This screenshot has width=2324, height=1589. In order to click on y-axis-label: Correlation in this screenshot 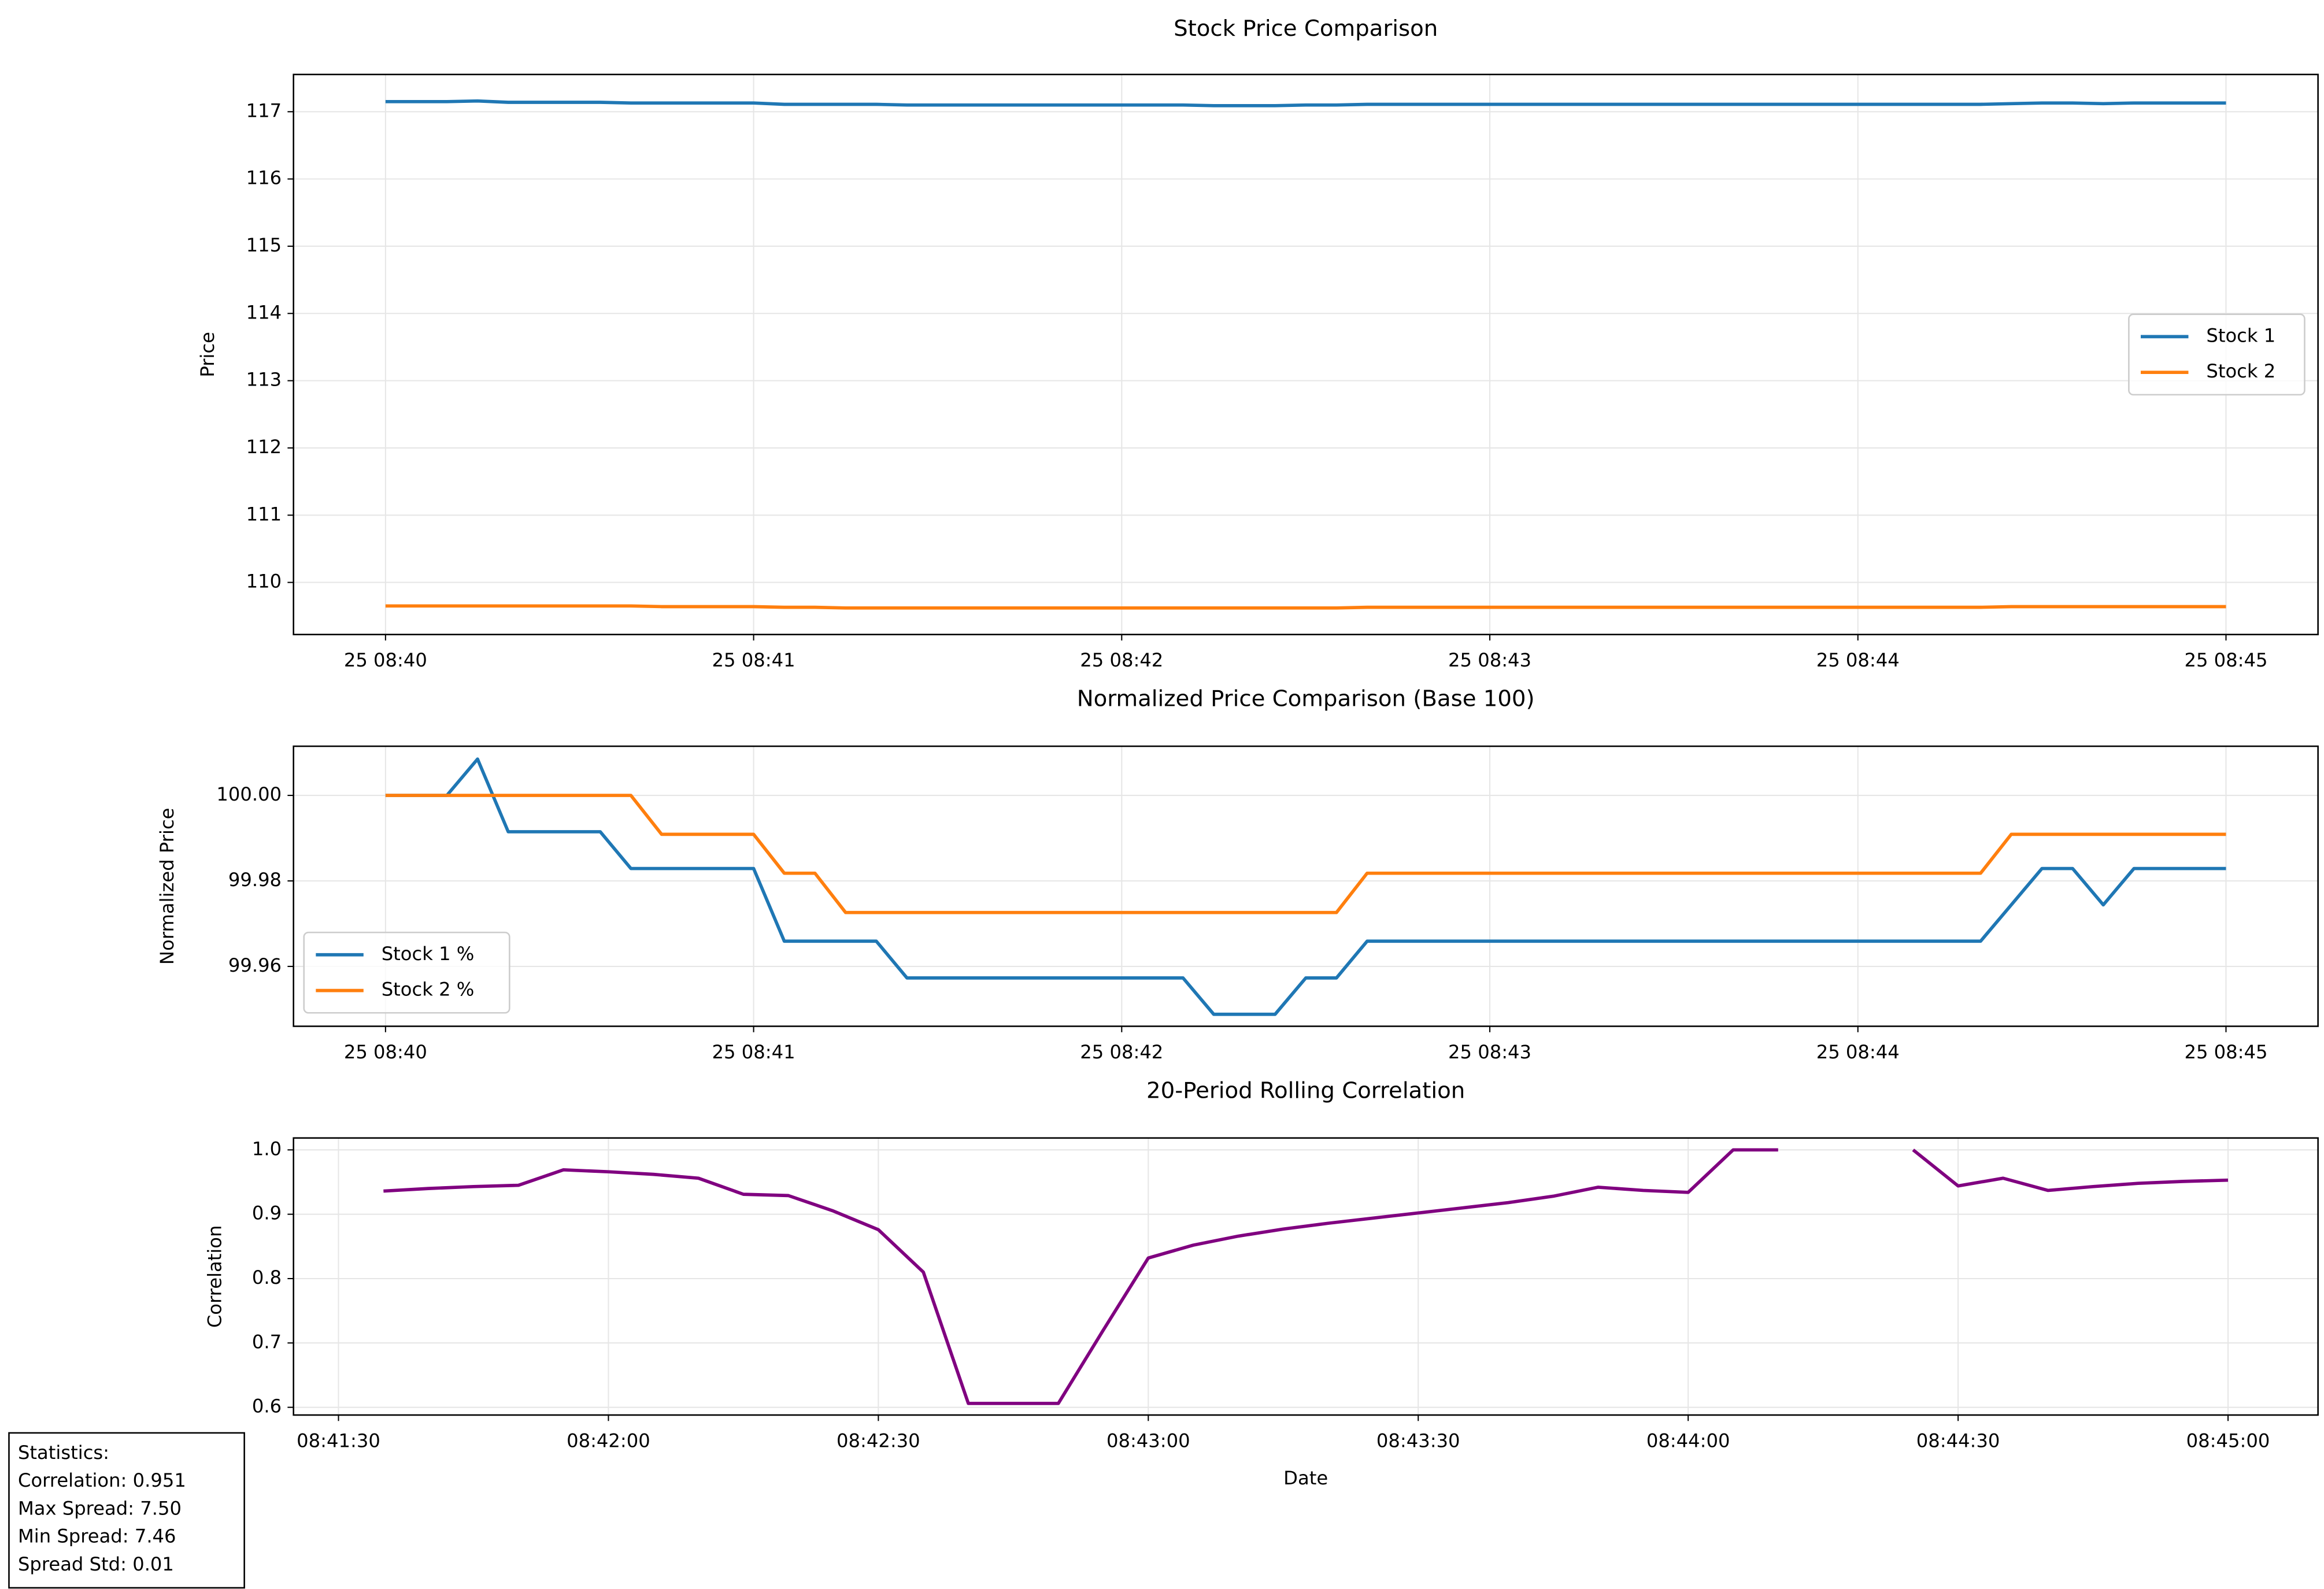, I will do `click(215, 1277)`.